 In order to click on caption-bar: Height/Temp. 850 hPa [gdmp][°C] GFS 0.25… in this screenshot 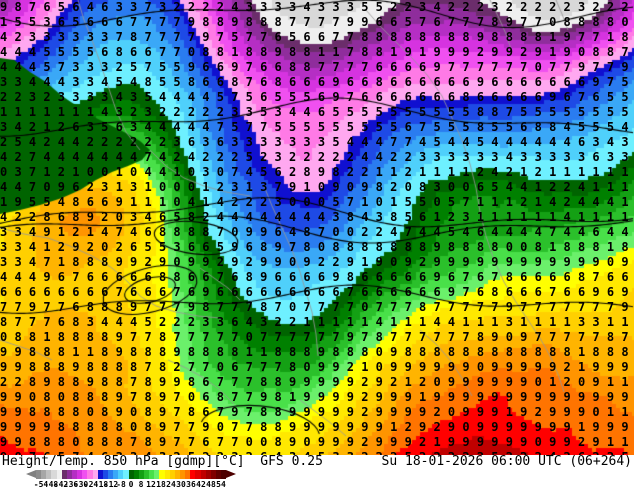, I will do `click(317, 462)`.